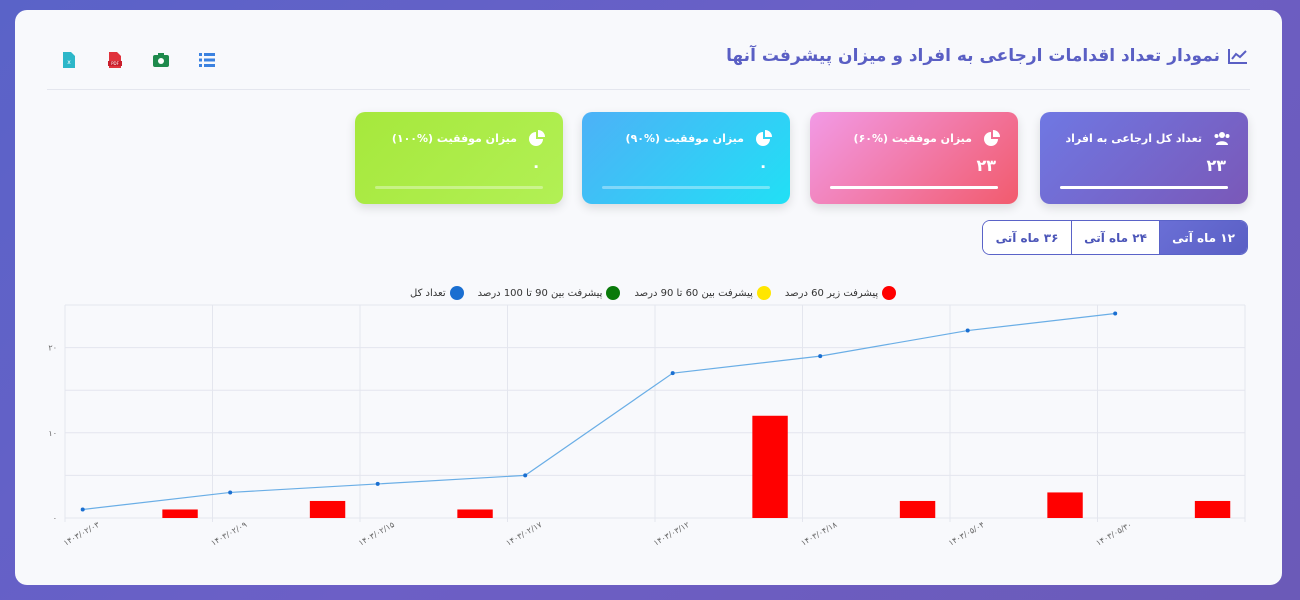 The height and width of the screenshot is (600, 1300). Describe the element at coordinates (648, 89) in the screenshot. I see `header-divider` at that location.